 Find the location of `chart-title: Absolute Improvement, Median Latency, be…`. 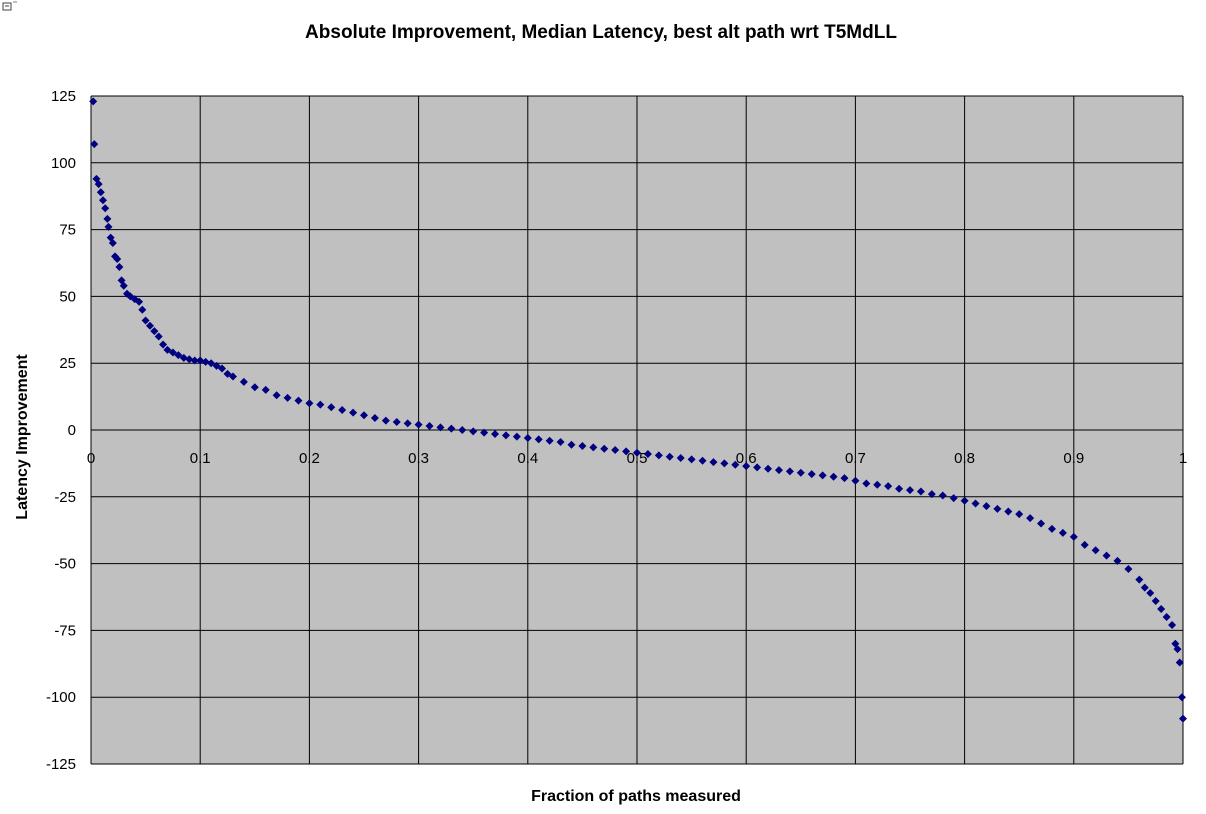

chart-title: Absolute Improvement, Median Latency, be… is located at coordinates (601, 32).